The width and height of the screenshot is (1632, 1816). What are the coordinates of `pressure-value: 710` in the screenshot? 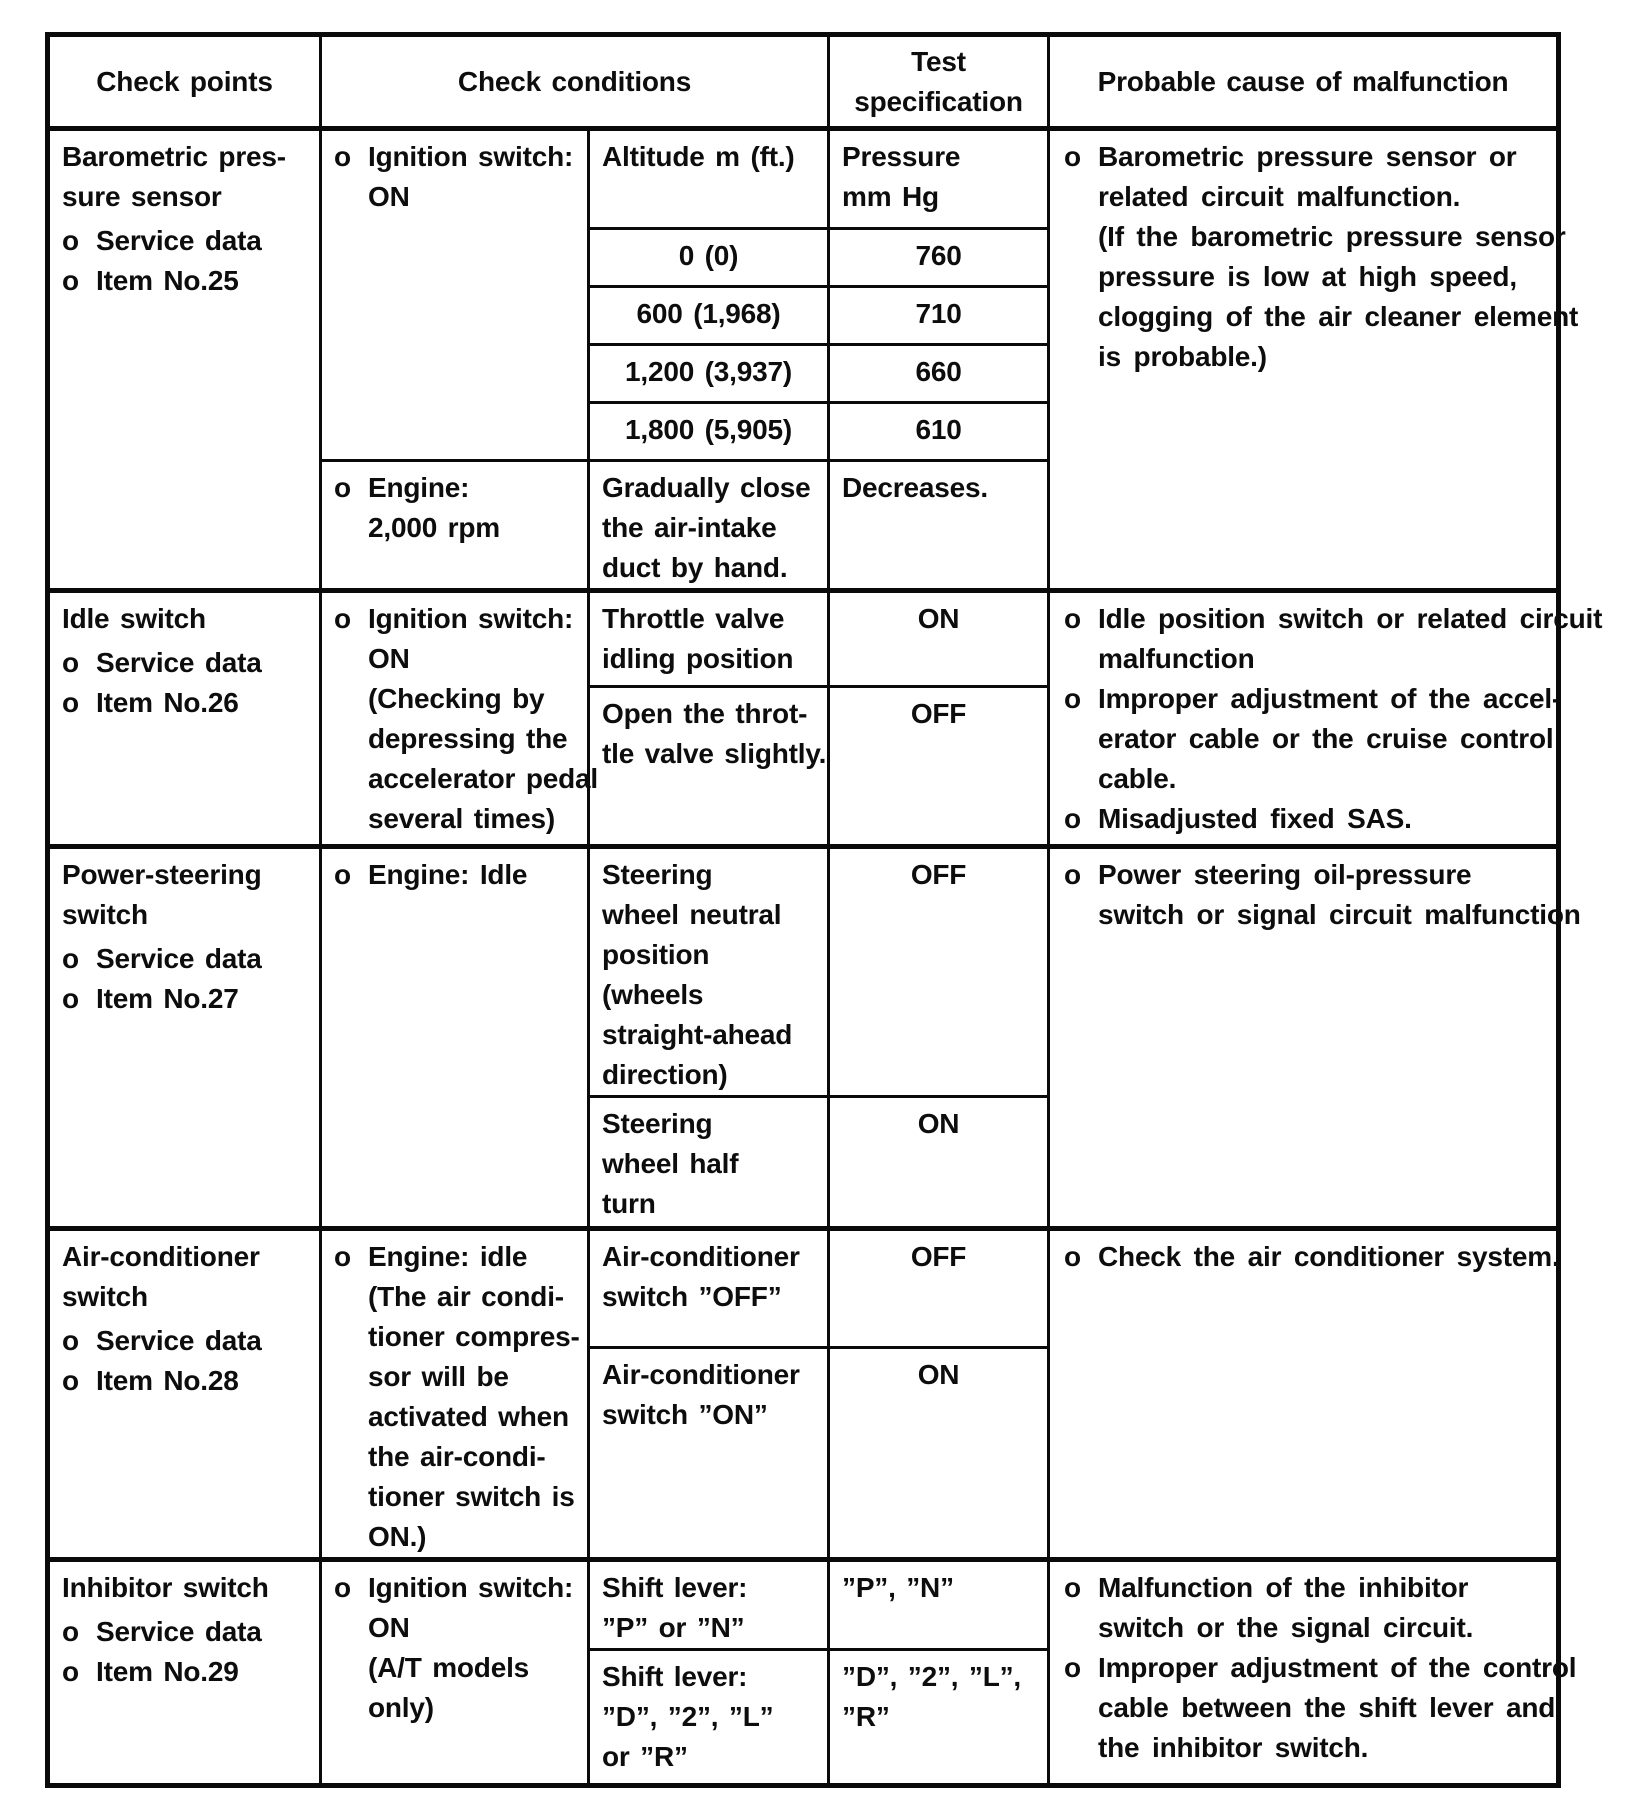 It's located at (938, 313).